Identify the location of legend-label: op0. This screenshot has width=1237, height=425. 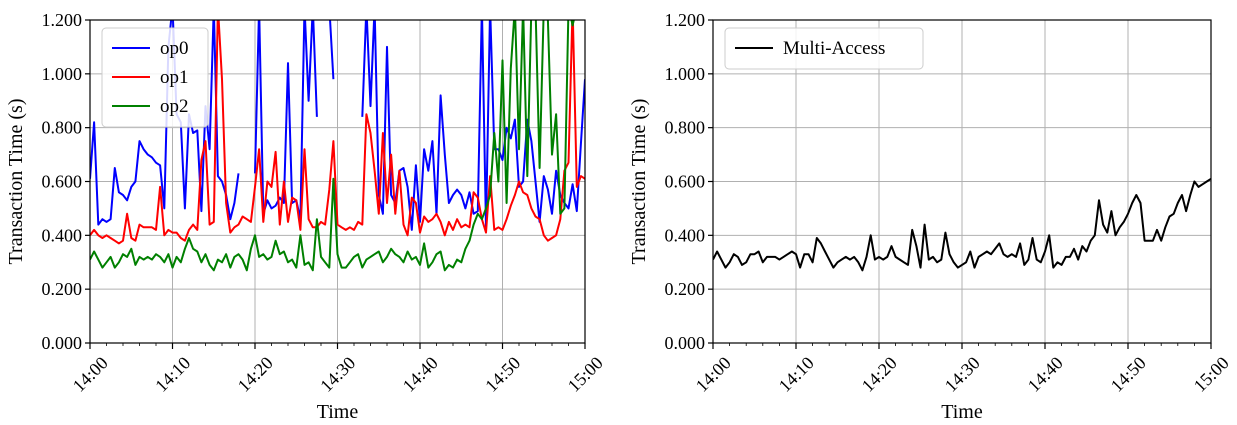
(174, 48).